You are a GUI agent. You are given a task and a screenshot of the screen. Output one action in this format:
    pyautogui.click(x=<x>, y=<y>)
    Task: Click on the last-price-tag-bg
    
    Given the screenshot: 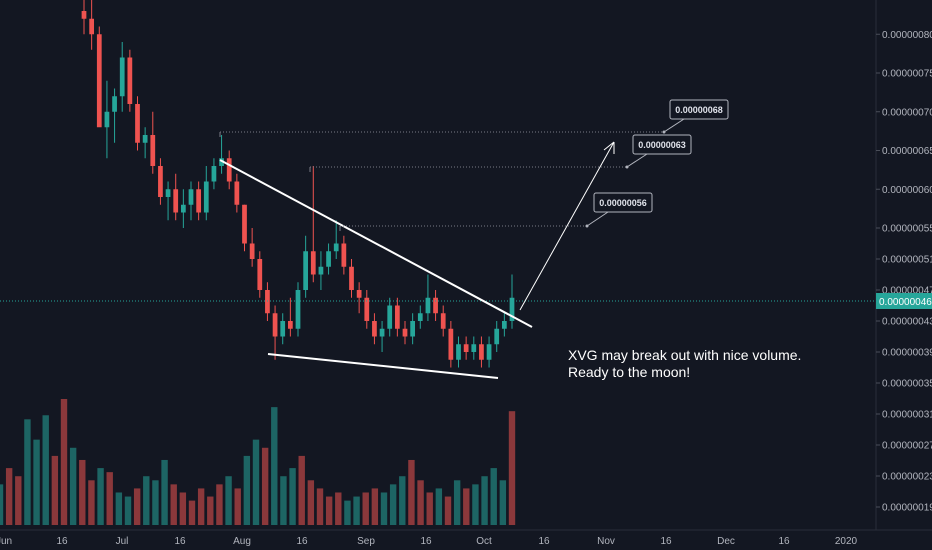 What is the action you would take?
    pyautogui.click(x=904, y=301)
    